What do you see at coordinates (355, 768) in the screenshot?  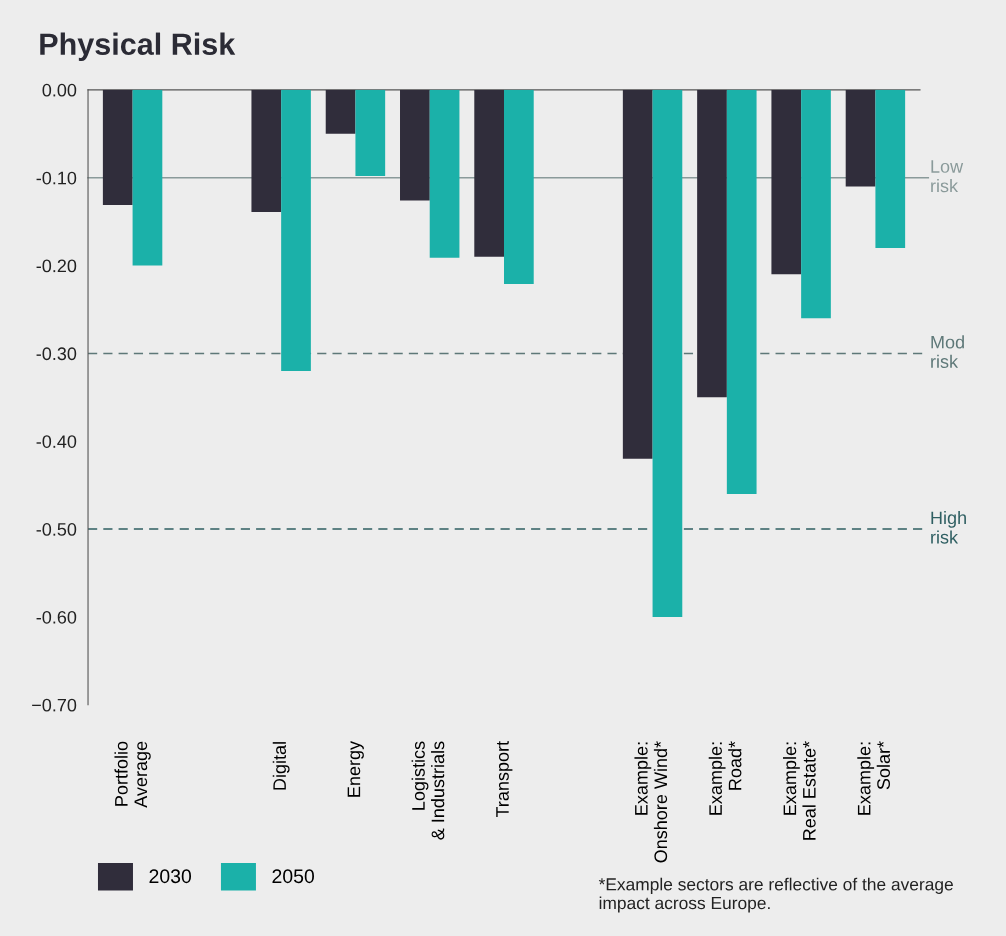 I see `x-tick-label: Energy` at bounding box center [355, 768].